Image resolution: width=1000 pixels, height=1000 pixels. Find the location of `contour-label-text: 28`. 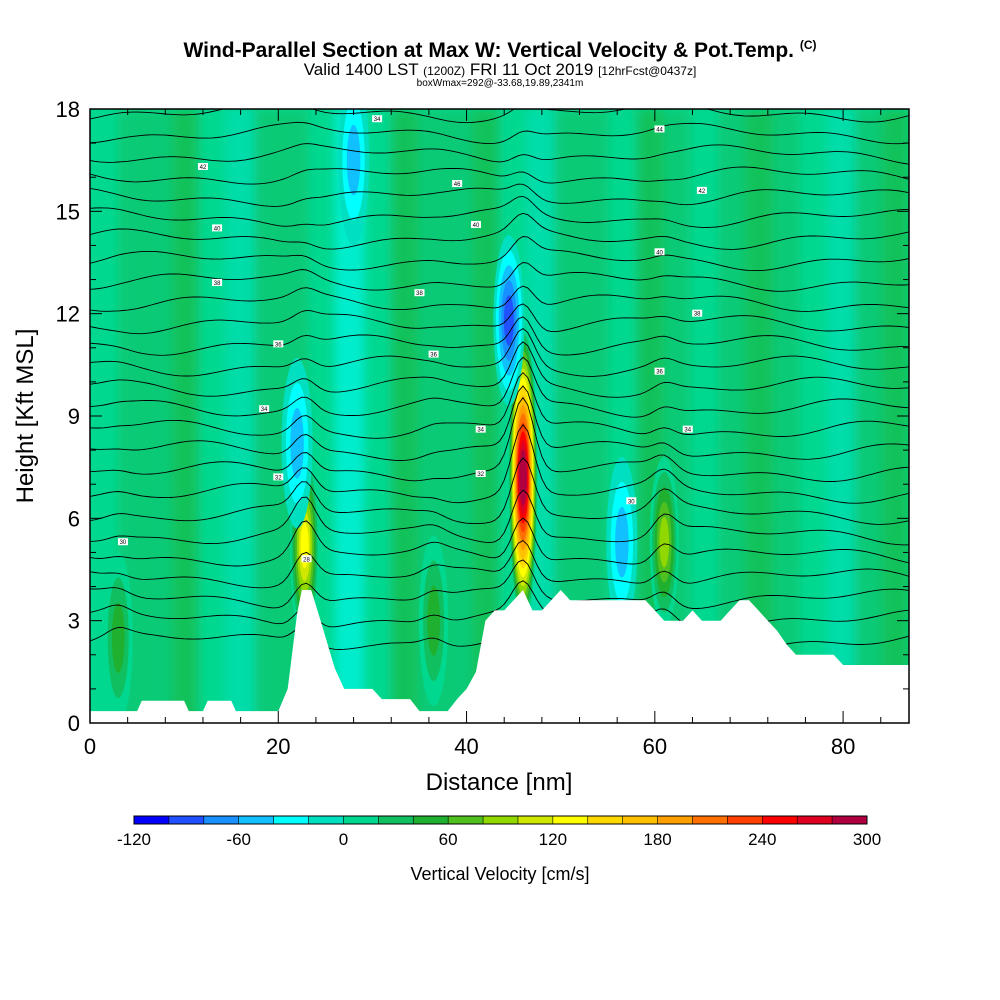

contour-label-text: 28 is located at coordinates (306, 560).